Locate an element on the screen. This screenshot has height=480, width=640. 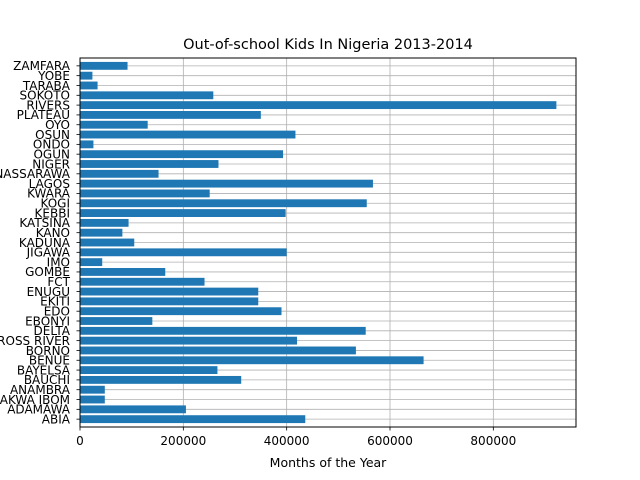
y-tick-label: OGUN is located at coordinates (51, 154).